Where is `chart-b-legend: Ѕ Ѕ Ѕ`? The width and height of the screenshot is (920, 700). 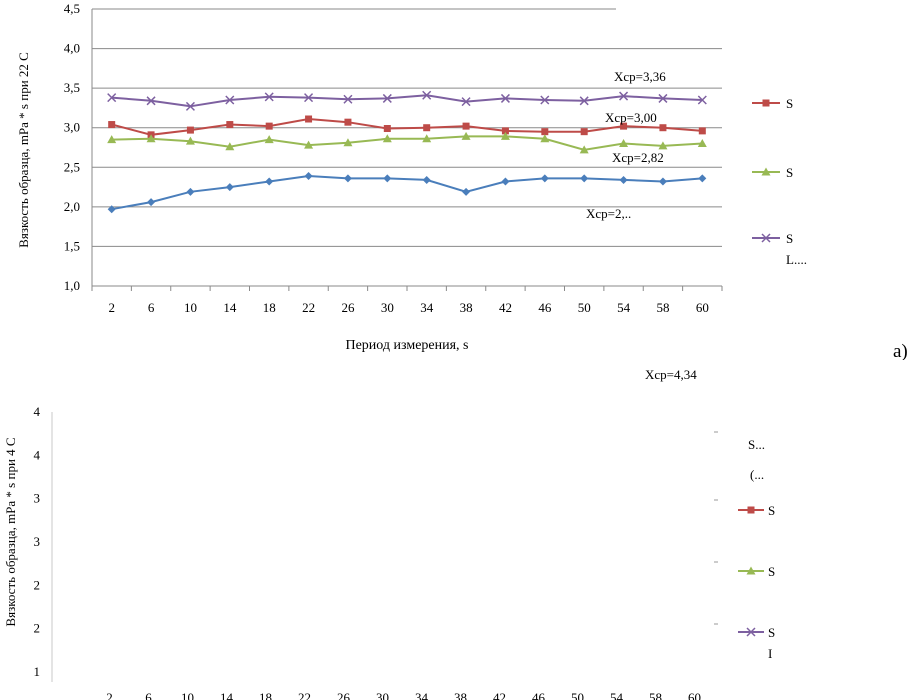
chart-b-legend: Ѕ Ѕ Ѕ is located at coordinates (744, 535).